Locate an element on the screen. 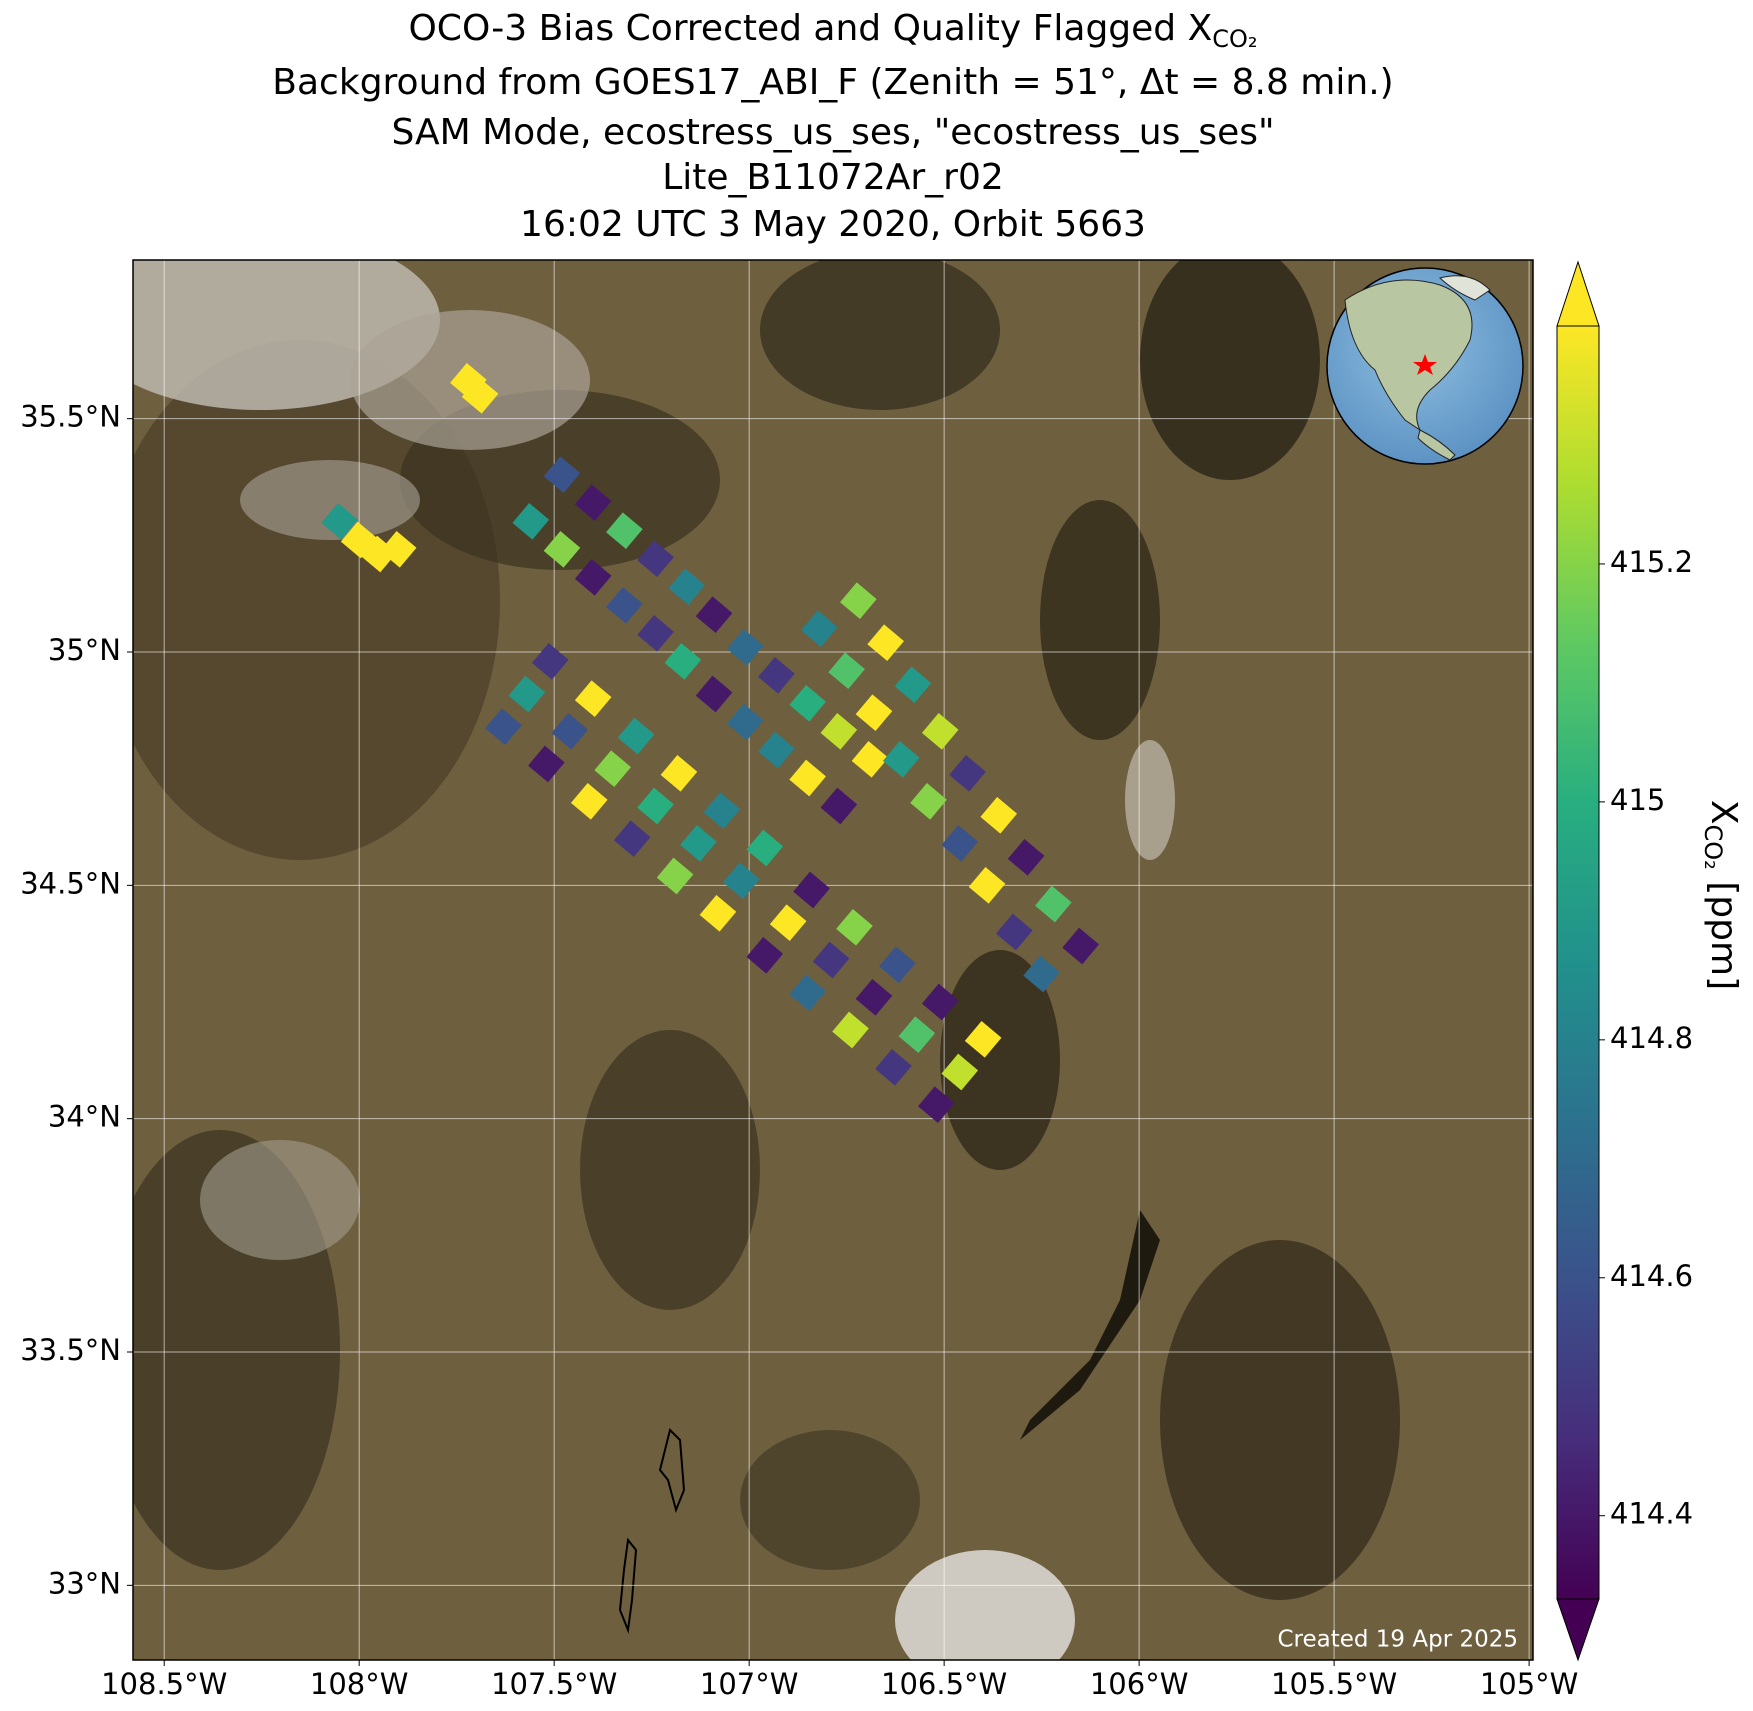 The height and width of the screenshot is (1711, 1753). colorbar-label-symbol: X is located at coordinates (1723, 812).